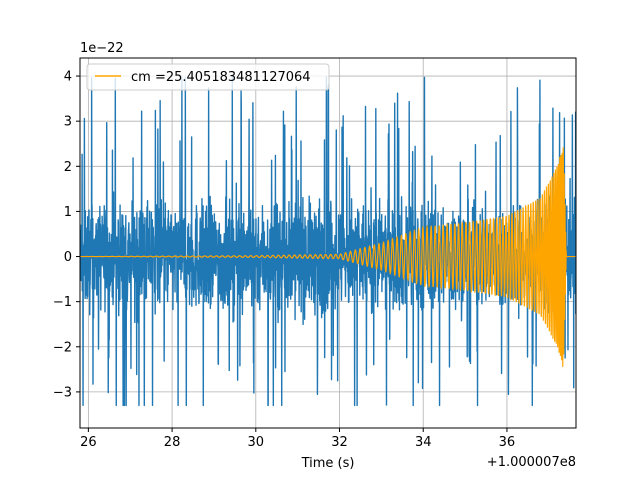 The image size is (640, 480). I want to click on x-axis: 26 28 30 32 34 36, so click(297, 439).